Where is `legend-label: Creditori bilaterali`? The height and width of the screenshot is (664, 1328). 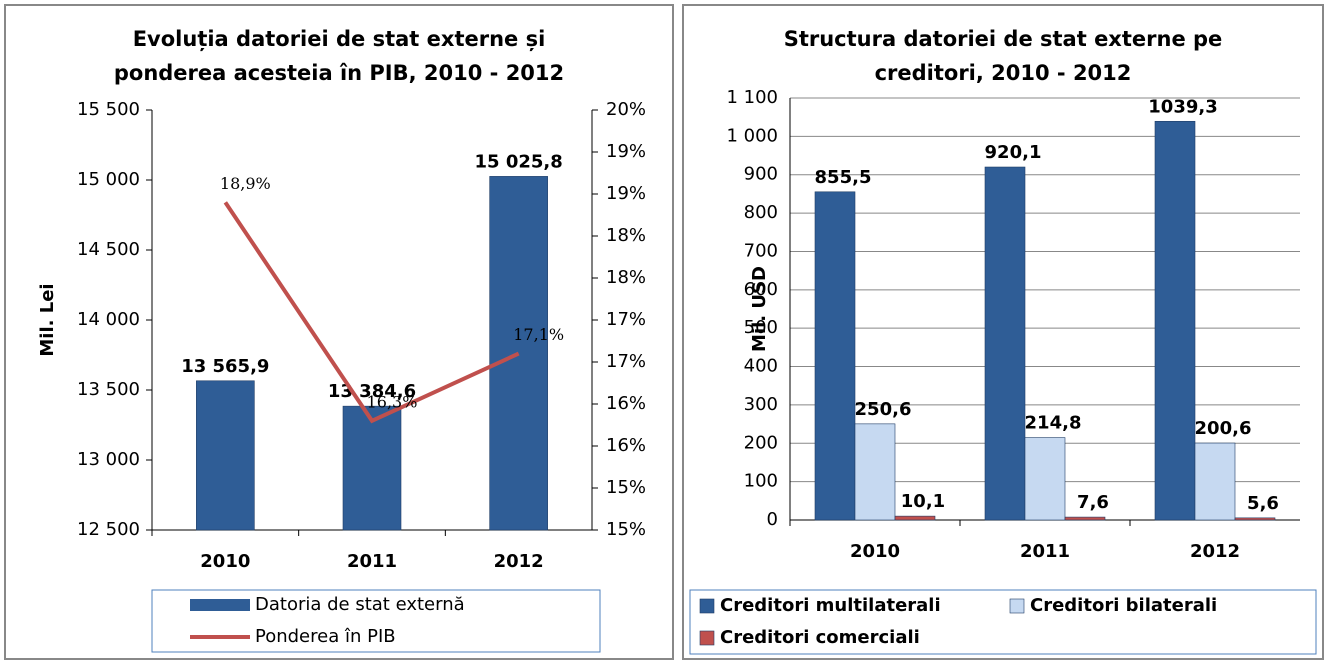 legend-label: Creditori bilaterali is located at coordinates (1123, 605).